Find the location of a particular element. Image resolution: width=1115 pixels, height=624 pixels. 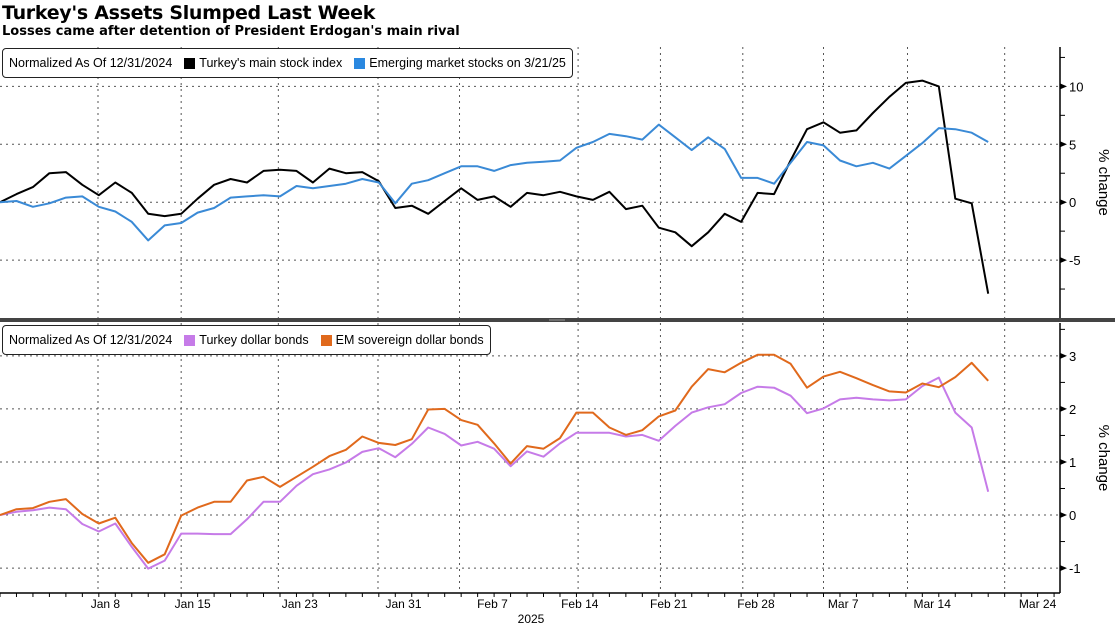

x-tick-label: Jan 23 is located at coordinates (300, 604).